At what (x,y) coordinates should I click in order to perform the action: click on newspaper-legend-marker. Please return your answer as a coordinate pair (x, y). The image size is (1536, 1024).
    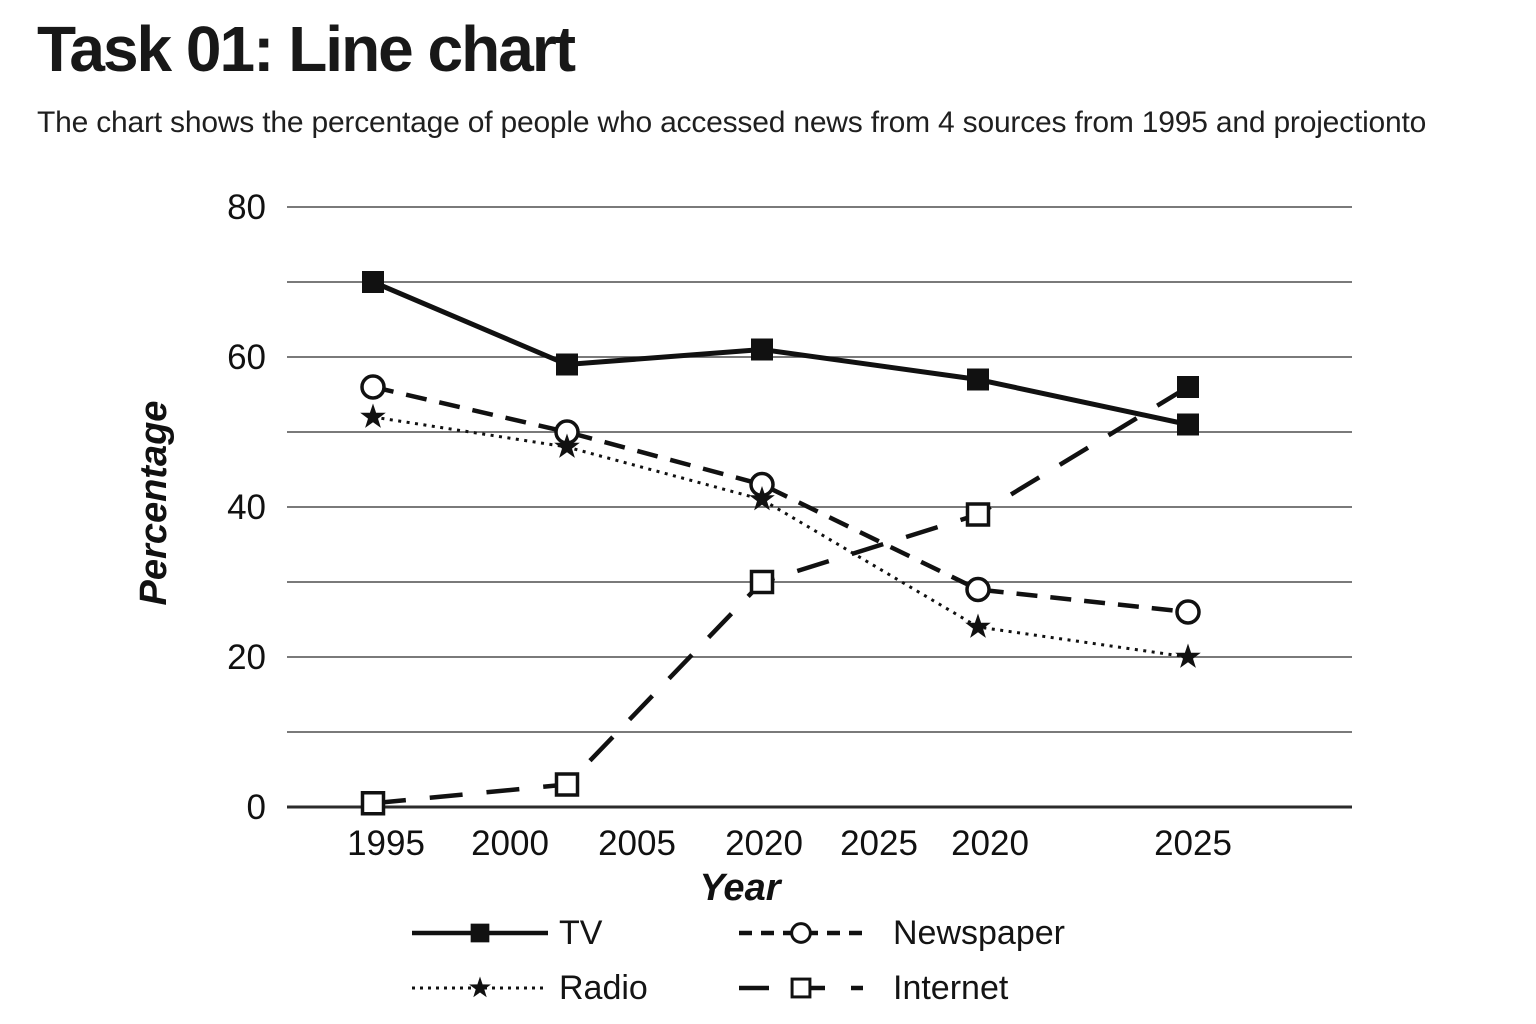
    Looking at the image, I should click on (801, 933).